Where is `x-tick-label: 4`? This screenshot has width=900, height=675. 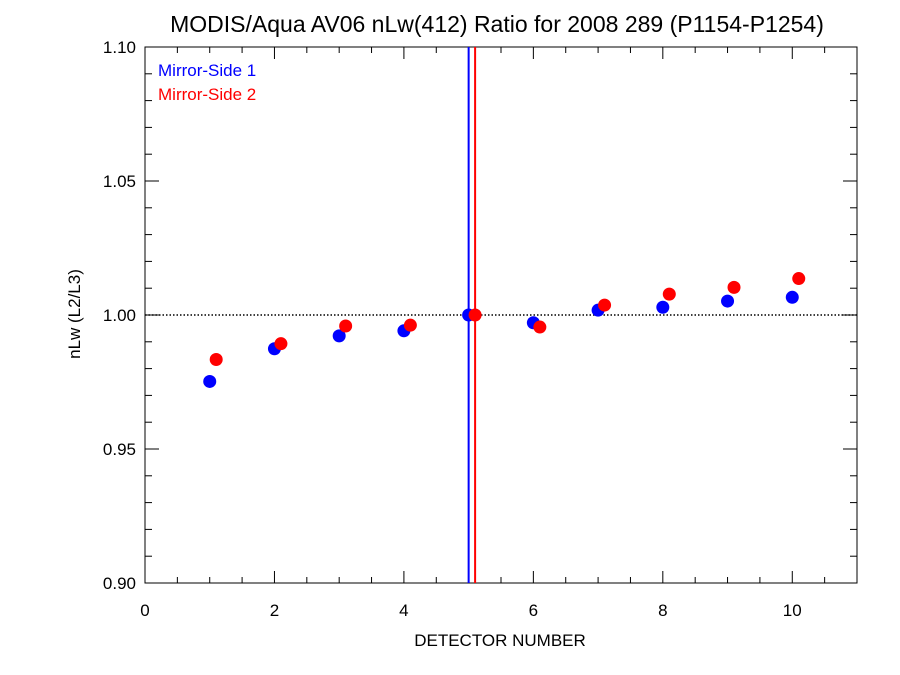
x-tick-label: 4 is located at coordinates (403, 610).